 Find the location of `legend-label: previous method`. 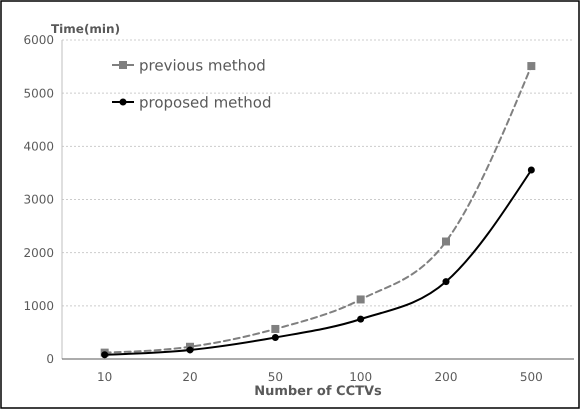

legend-label: previous method is located at coordinates (202, 65).